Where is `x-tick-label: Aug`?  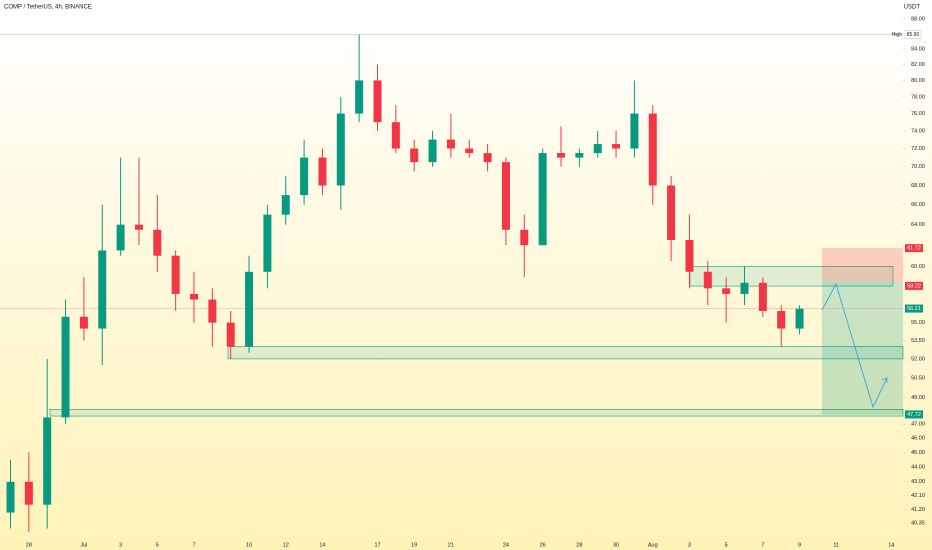
x-tick-label: Aug is located at coordinates (653, 545).